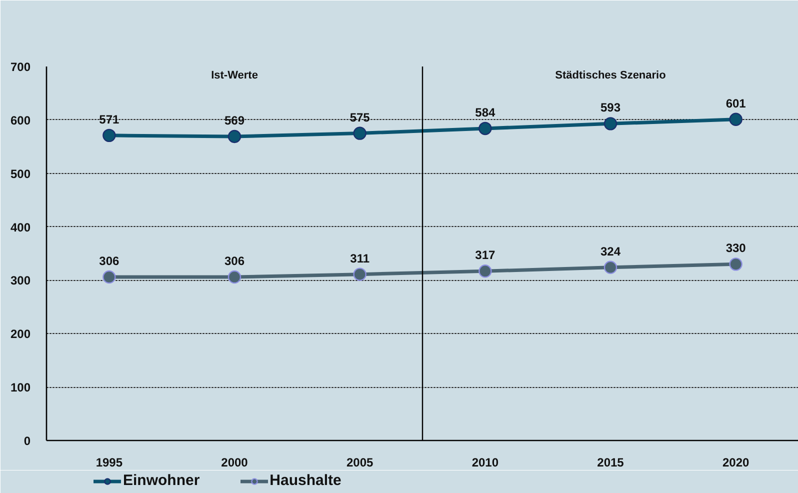  I want to click on x-tick-label: 2000, so click(234, 463).